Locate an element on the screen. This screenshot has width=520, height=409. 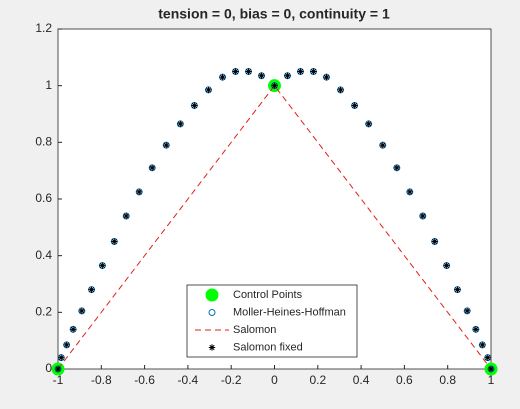
x-tick-label: 1 is located at coordinates (491, 380).